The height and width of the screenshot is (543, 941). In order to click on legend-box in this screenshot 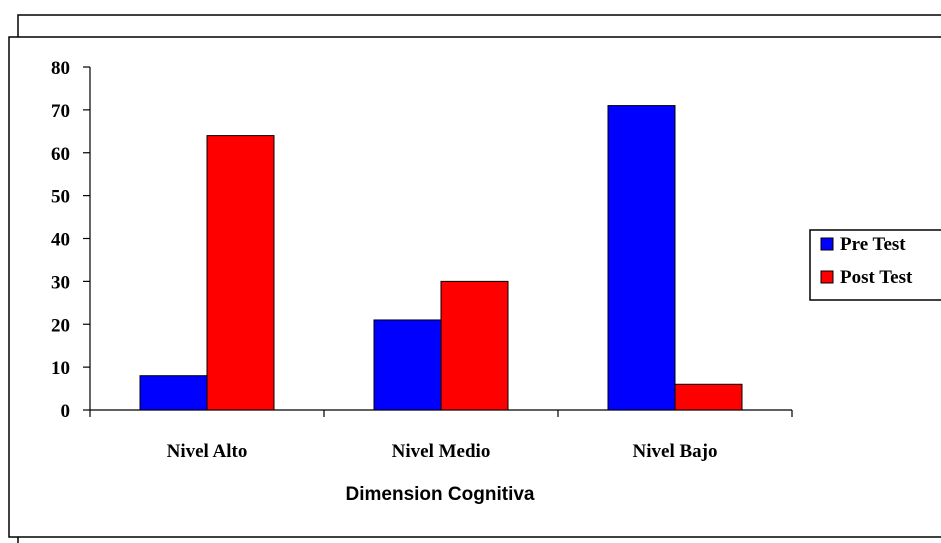, I will do `click(875, 265)`.